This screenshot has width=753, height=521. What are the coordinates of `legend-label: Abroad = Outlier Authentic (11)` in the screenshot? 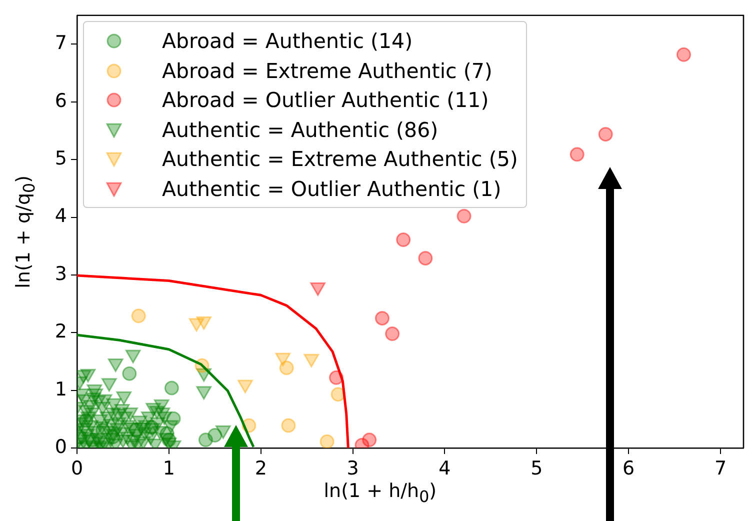 It's located at (325, 100).